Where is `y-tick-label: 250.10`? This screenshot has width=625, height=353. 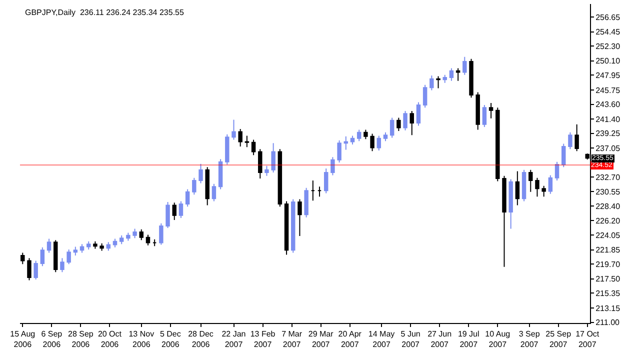 y-tick-label: 250.10 is located at coordinates (608, 61).